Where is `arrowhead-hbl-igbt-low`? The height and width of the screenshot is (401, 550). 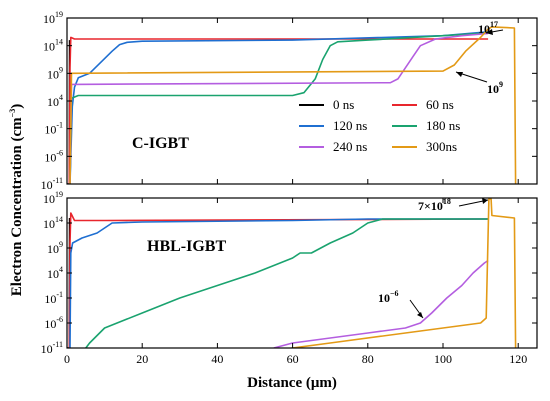 arrowhead-hbl-igbt-low is located at coordinates (420, 315).